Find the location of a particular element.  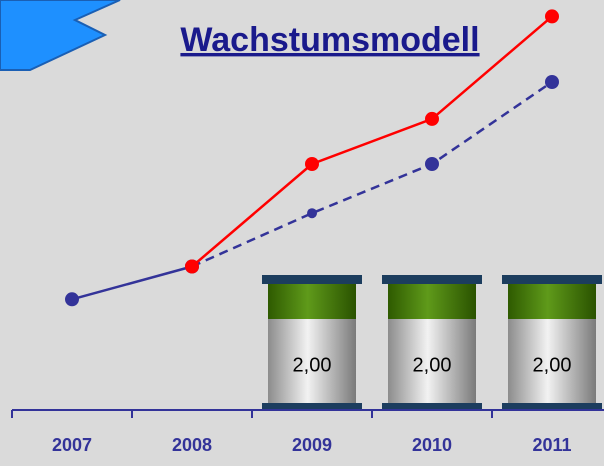

line is located at coordinates (132, 283).